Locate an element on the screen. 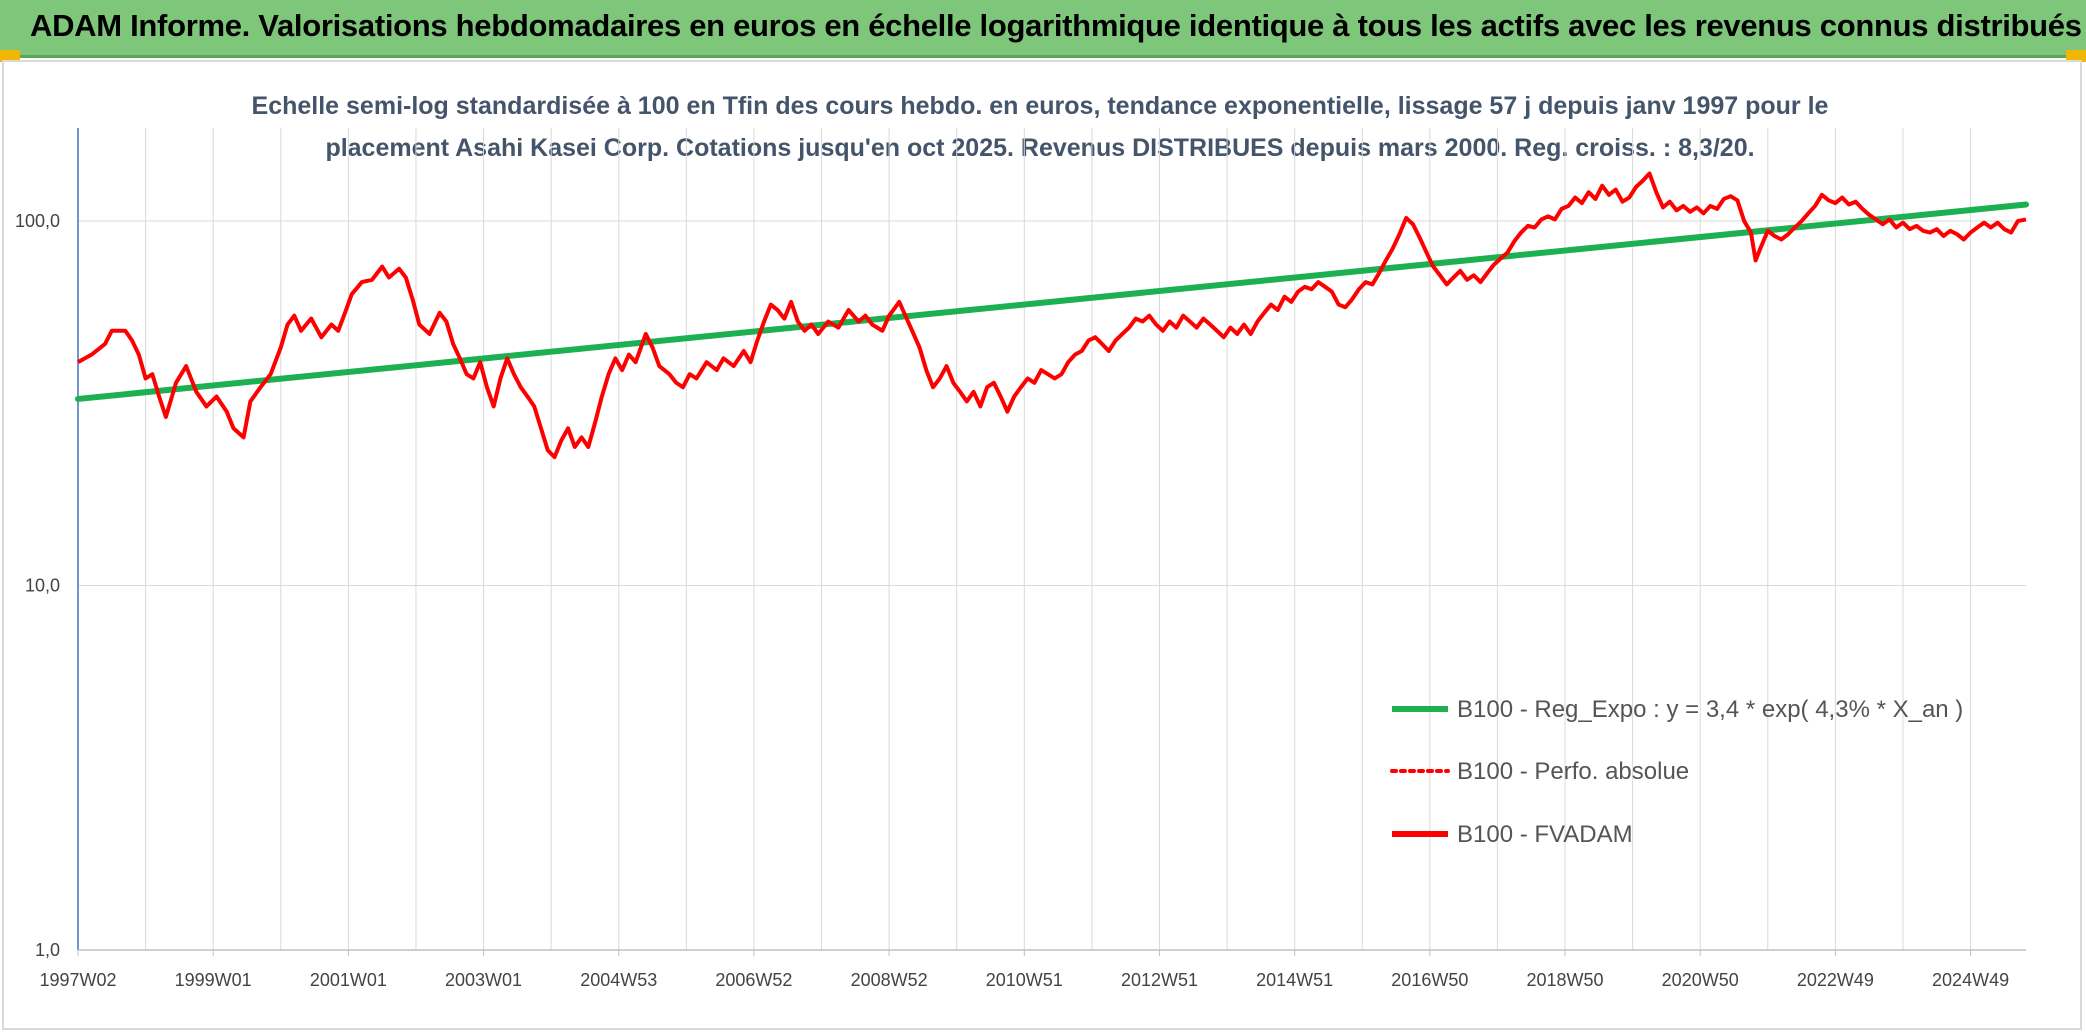  corner-marker-right is located at coordinates (2076, 56).